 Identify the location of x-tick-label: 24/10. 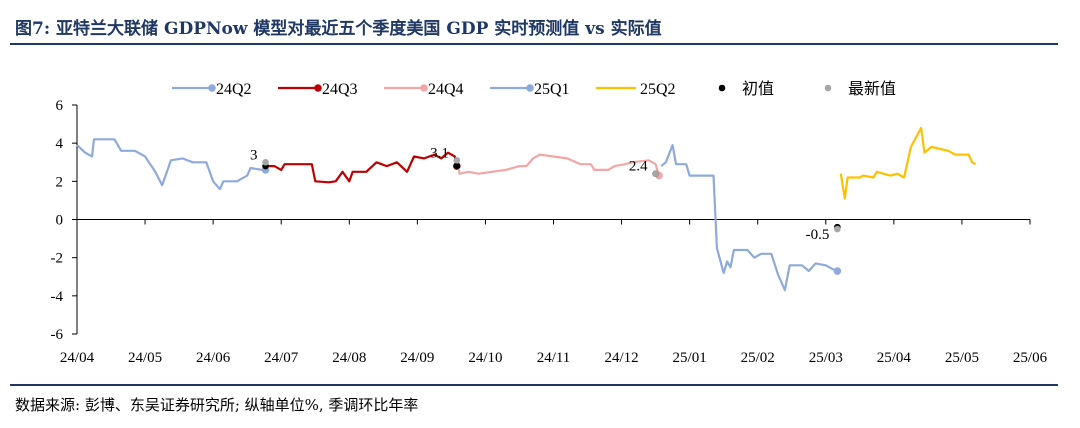
(485, 358).